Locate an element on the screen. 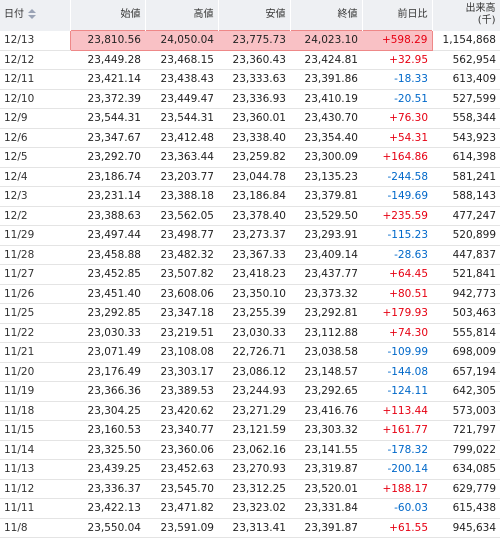 The image size is (500, 538). value-cell: 23,422.13 is located at coordinates (107, 508).